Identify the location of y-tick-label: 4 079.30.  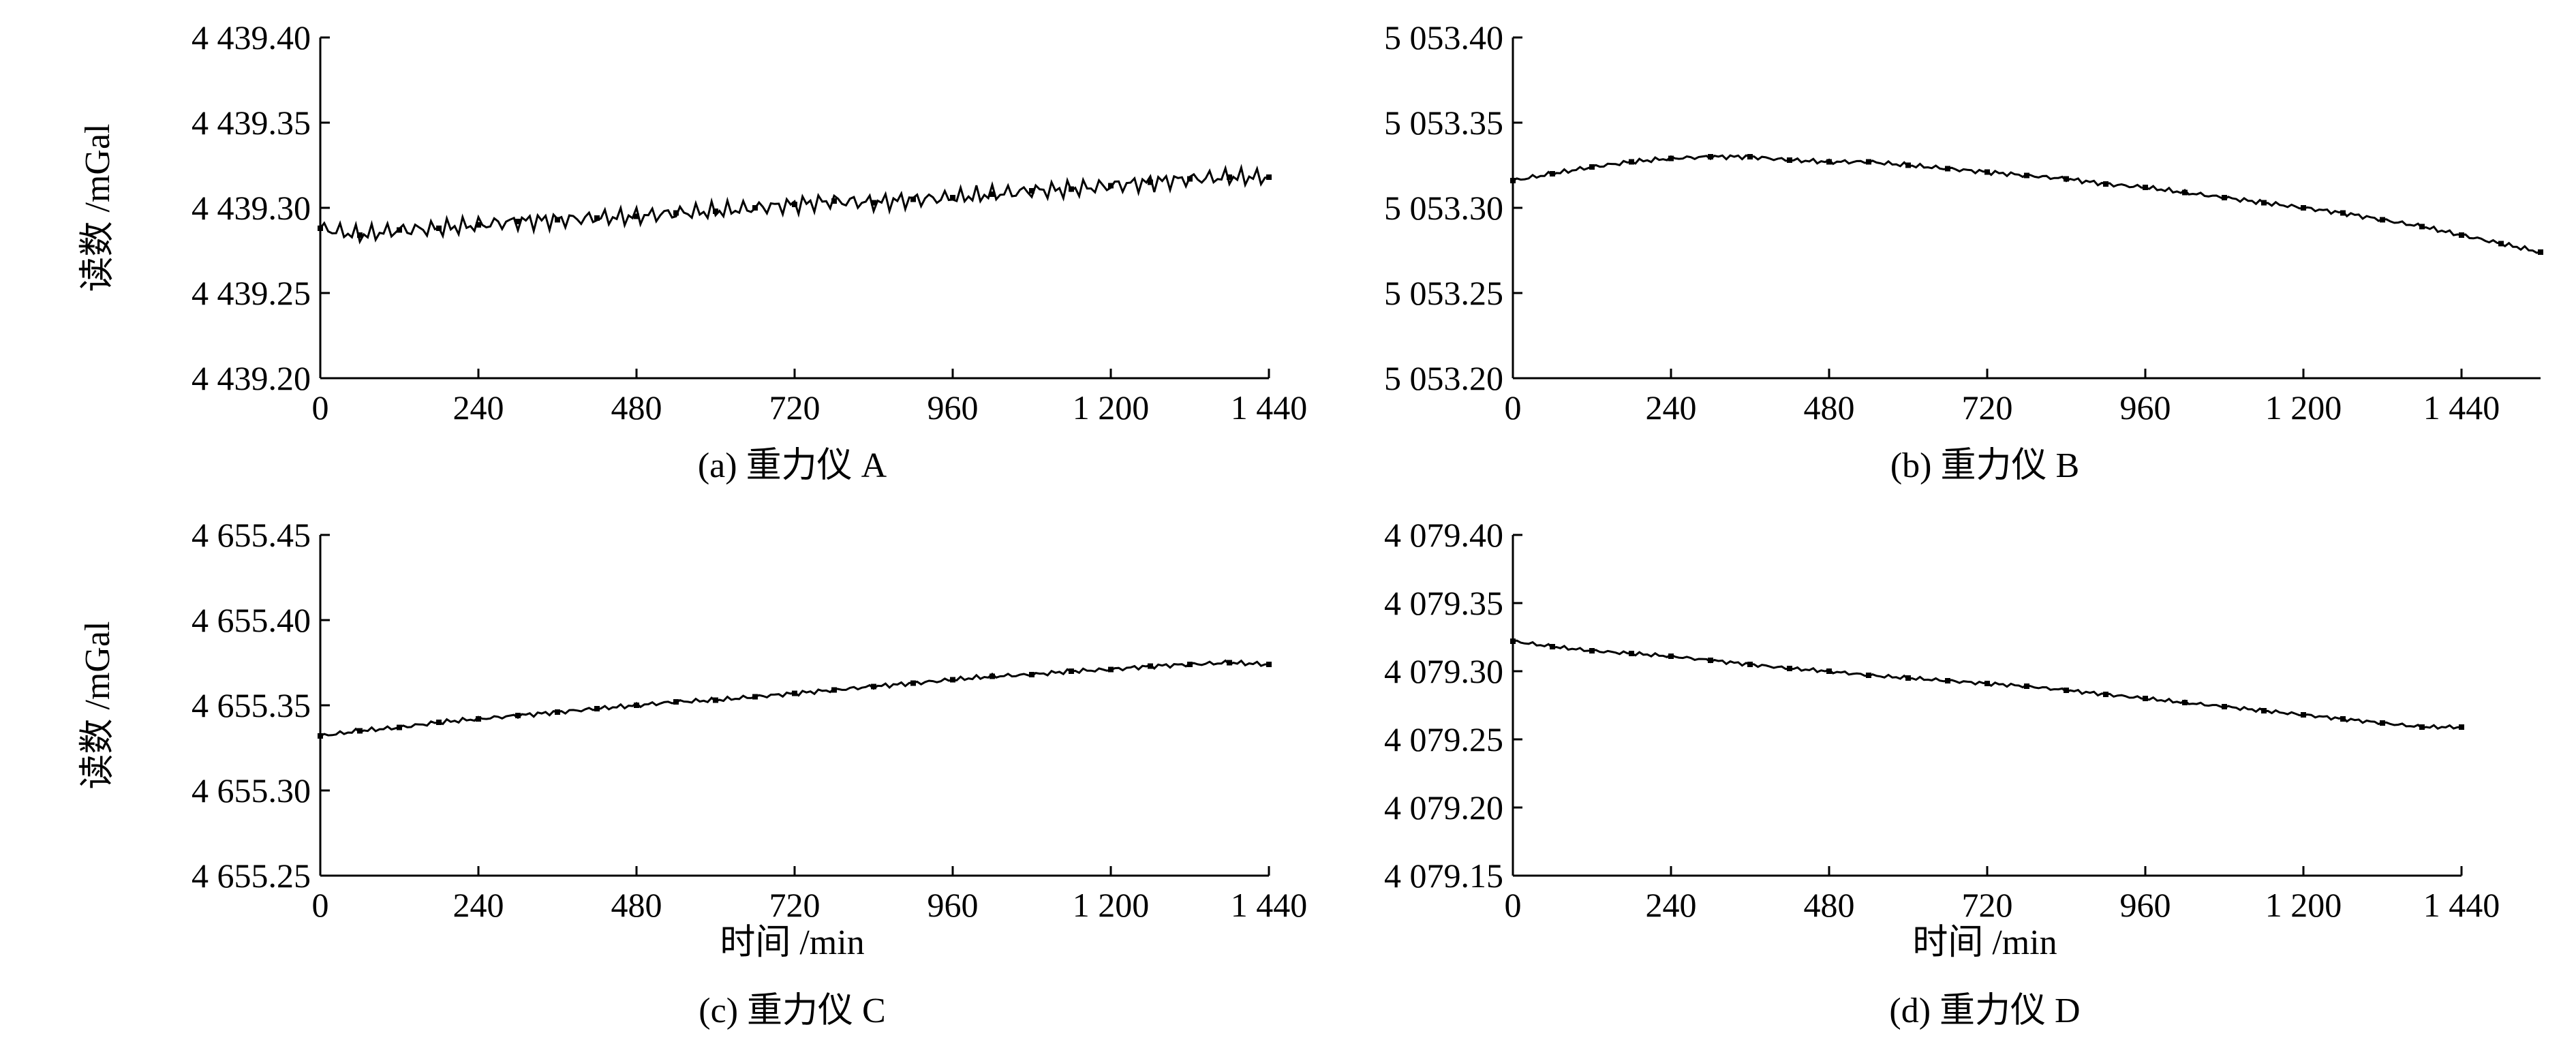
(1443, 671).